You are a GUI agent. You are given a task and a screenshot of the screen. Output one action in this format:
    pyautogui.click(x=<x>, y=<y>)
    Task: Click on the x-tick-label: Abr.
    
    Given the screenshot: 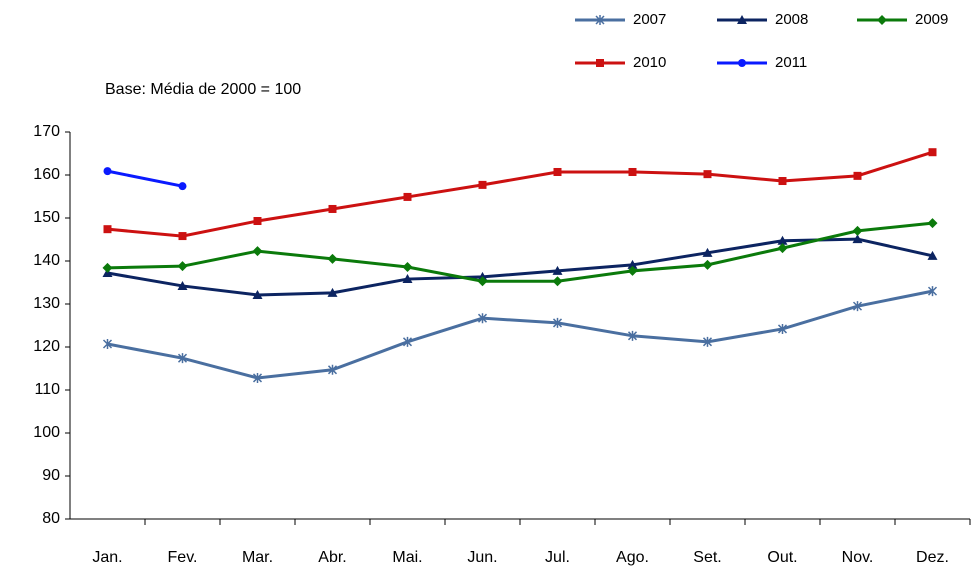 What is the action you would take?
    pyautogui.click(x=332, y=557)
    